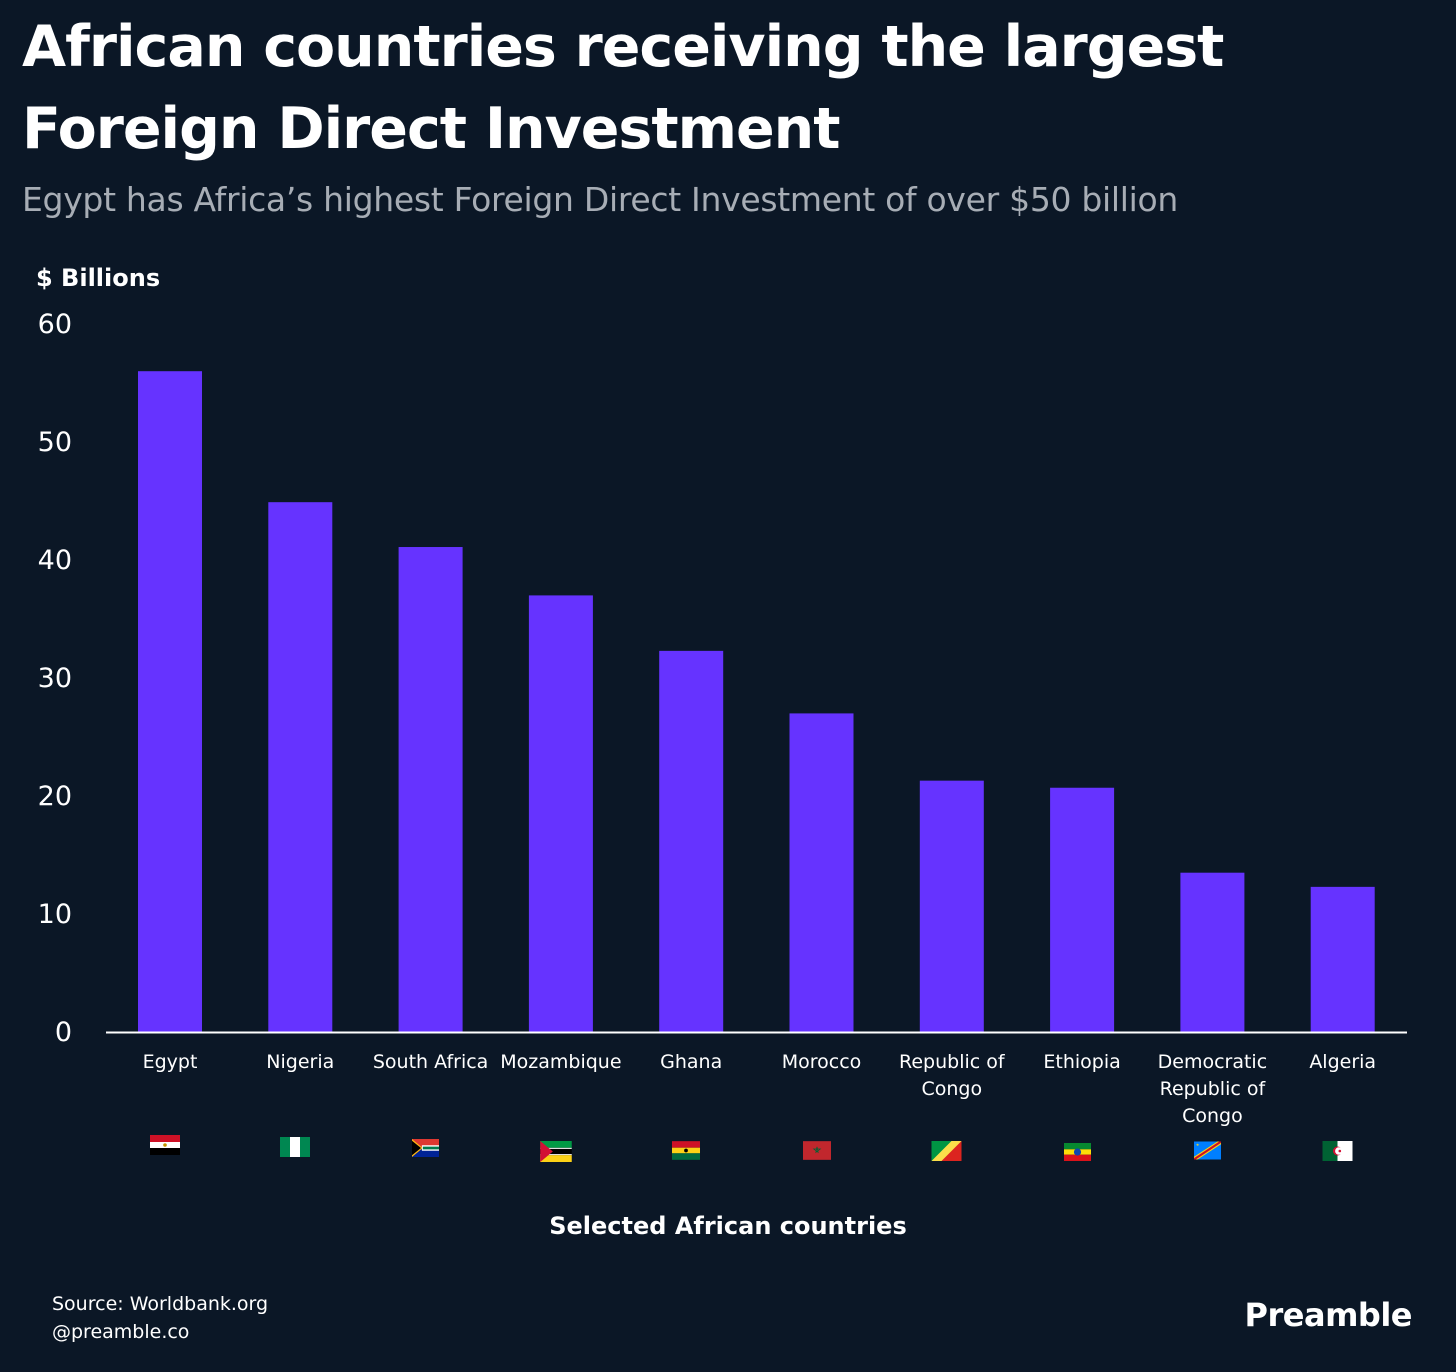 Image resolution: width=1456 pixels, height=1372 pixels. Describe the element at coordinates (1077, 1152) in the screenshot. I see `ethiopia-flag-icon` at that location.